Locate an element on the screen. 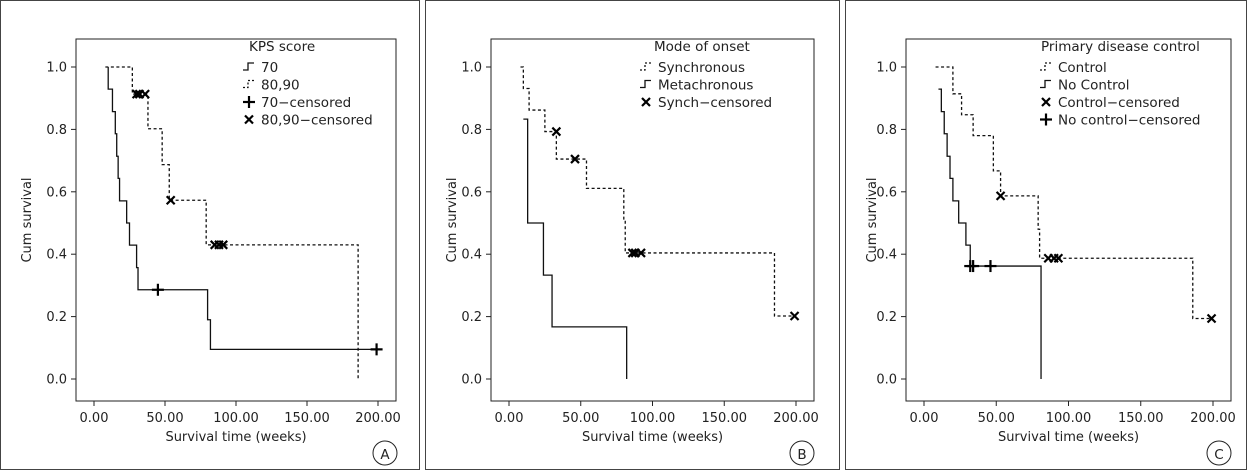 Image resolution: width=1247 pixels, height=471 pixels. series-synchronous is located at coordinates (660, 193).